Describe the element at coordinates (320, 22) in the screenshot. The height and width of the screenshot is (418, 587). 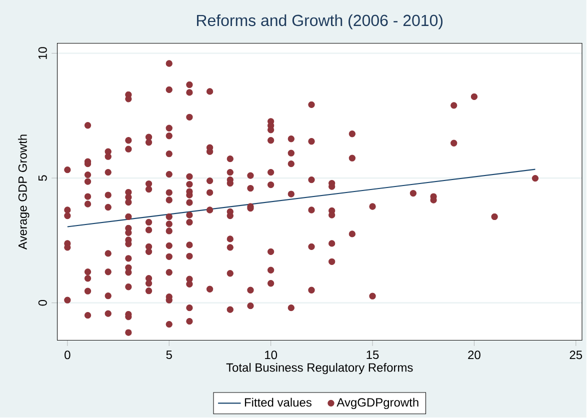
I see `chart-title: Reforms and Growth (2006 - 2010)` at that location.